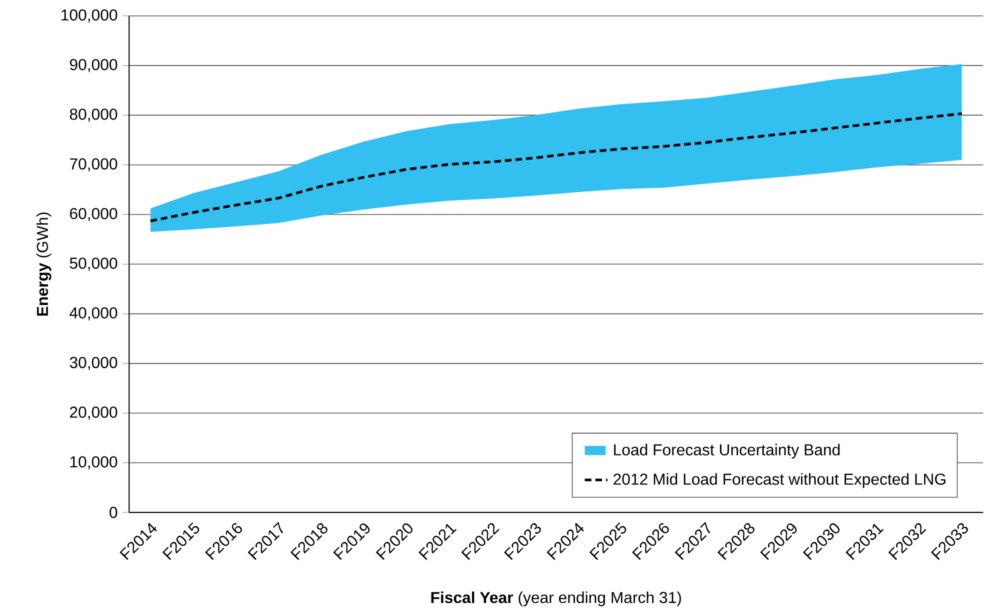 The height and width of the screenshot is (615, 985). I want to click on y-tick-label: 80,000, so click(94, 115).